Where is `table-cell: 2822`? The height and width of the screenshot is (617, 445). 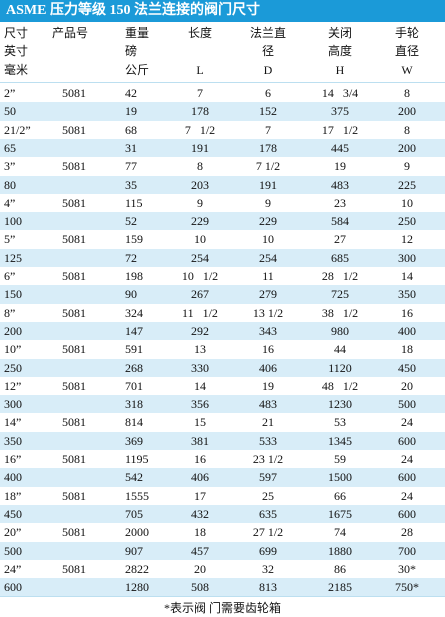 table-cell: 2822 is located at coordinates (137, 568).